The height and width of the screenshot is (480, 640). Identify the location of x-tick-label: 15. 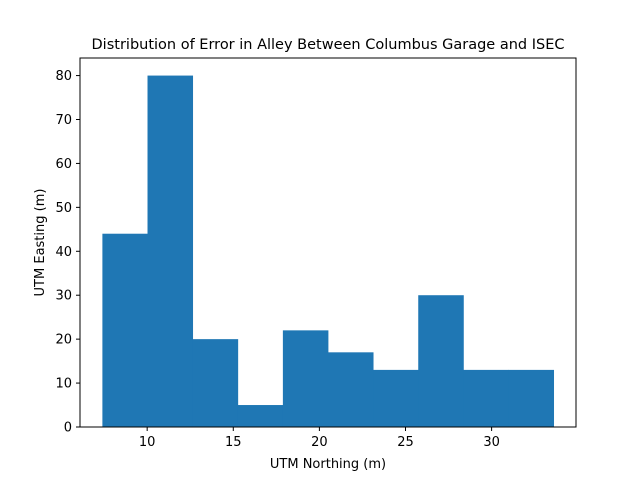
(233, 442).